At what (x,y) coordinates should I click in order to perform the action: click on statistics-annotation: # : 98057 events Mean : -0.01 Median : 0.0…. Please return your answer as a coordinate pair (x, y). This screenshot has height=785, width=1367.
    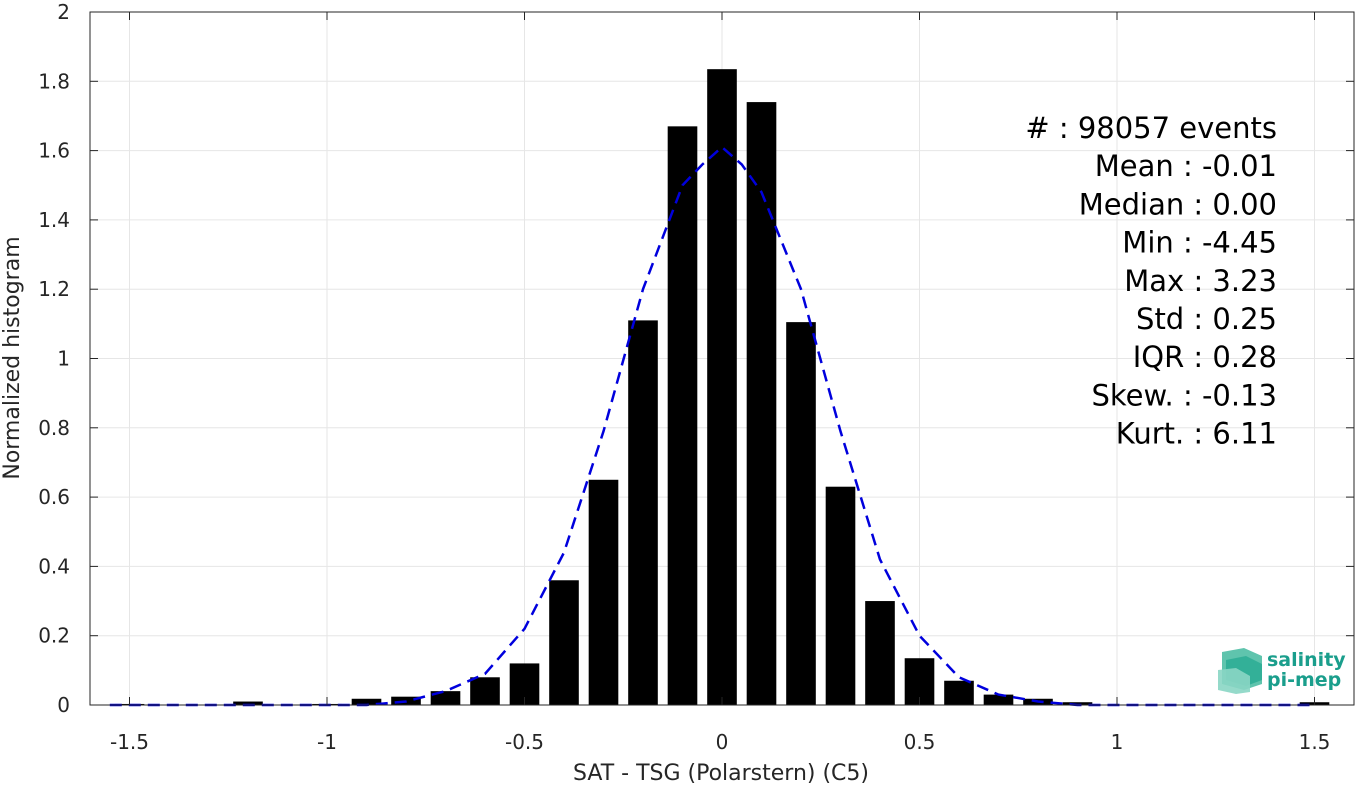
    Looking at the image, I should click on (1151, 281).